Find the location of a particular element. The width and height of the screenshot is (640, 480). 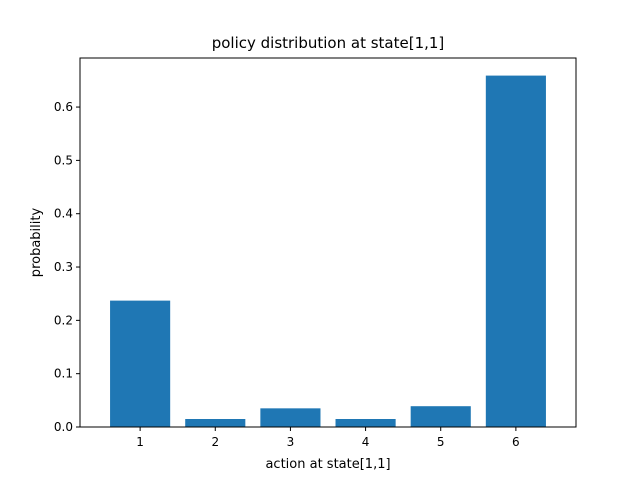

y-axis-label: probability is located at coordinates (36, 243).